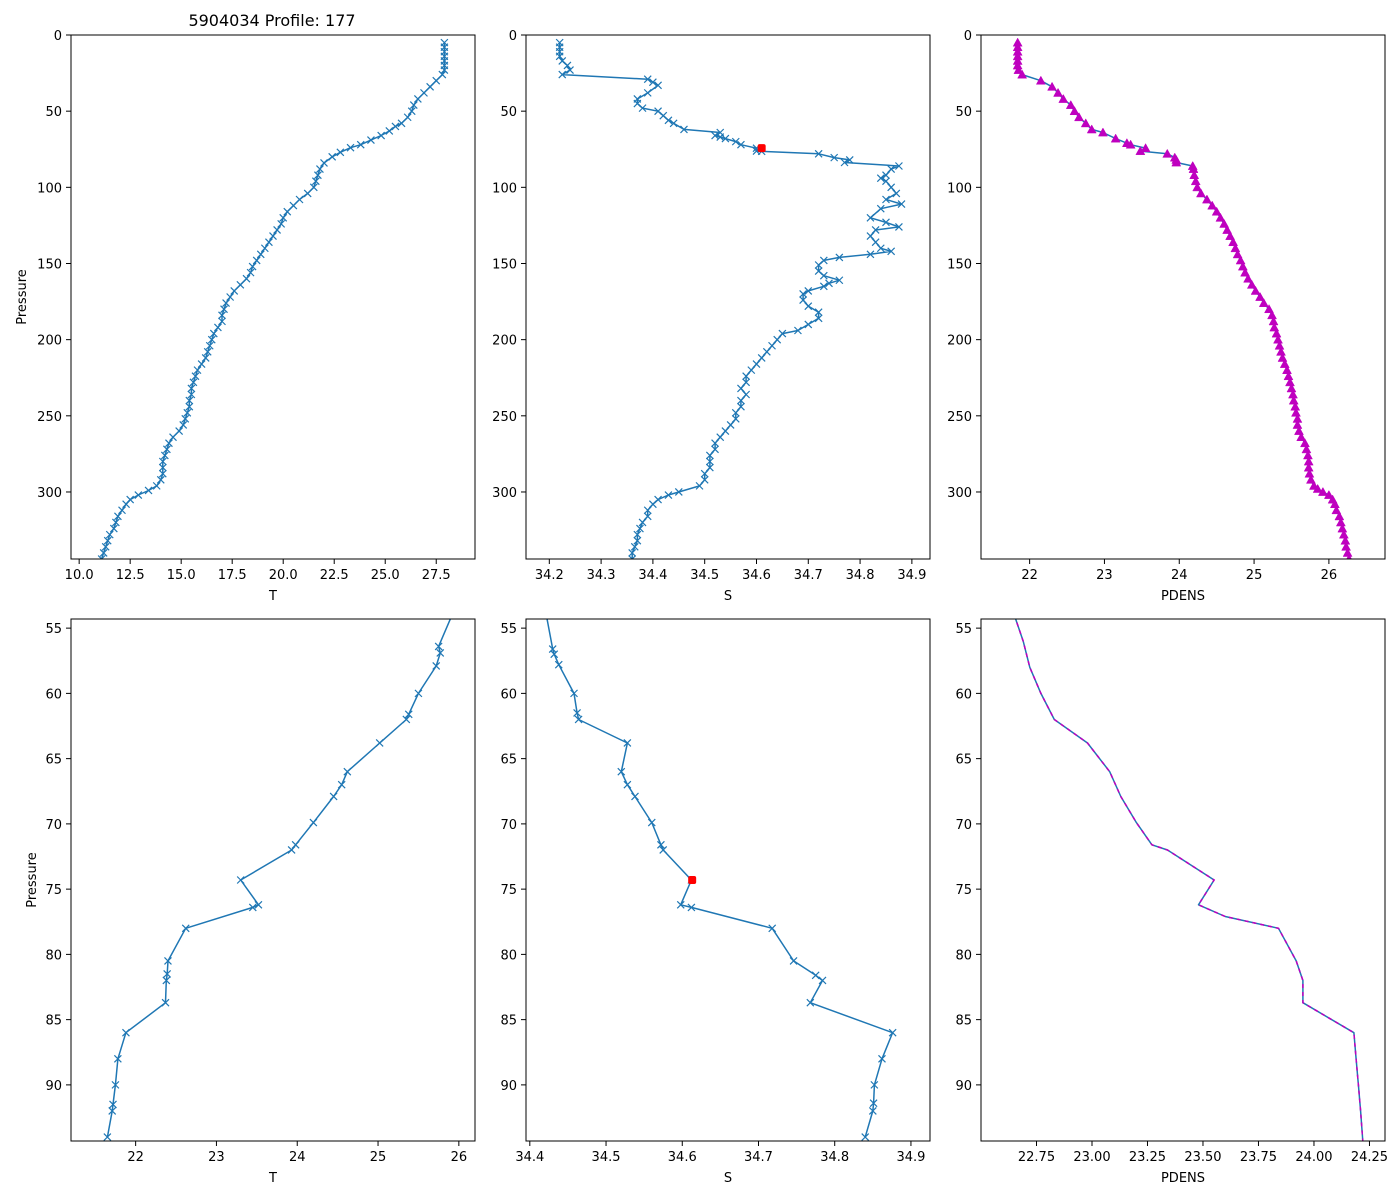 This screenshot has width=1400, height=1200. I want to click on top-salinity-frame, so click(728, 297).